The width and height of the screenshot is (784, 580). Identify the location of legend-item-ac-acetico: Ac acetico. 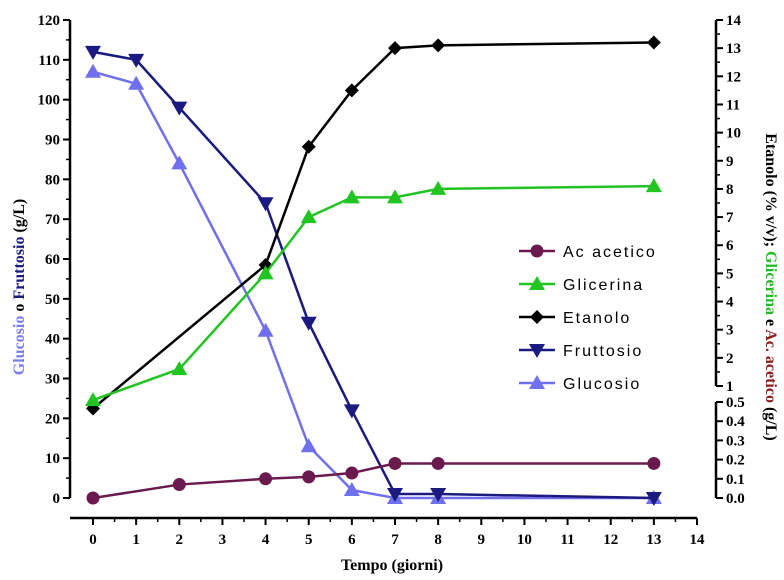
(588, 252).